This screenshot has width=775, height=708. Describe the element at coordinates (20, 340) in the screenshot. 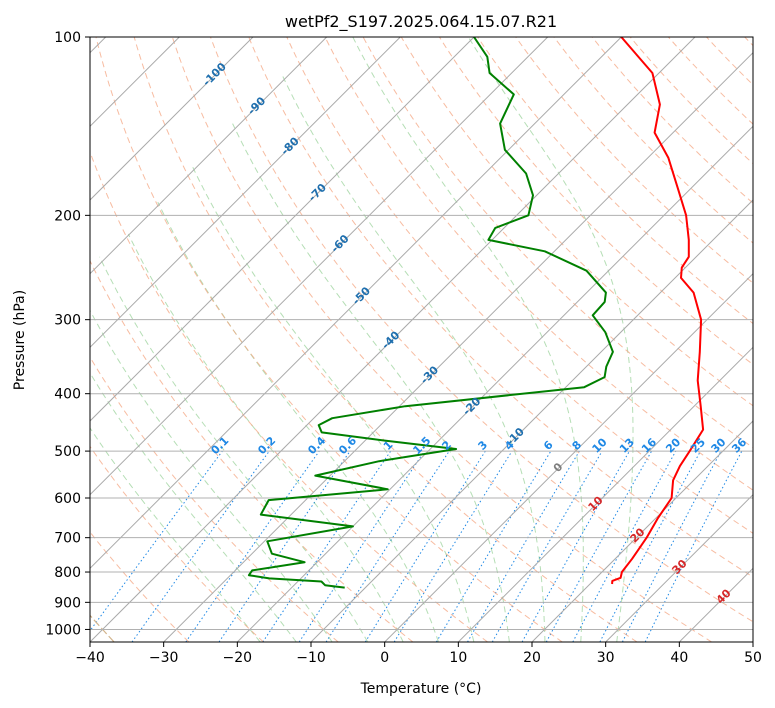

I see `y-axis-title: Pressure (hPa)` at that location.